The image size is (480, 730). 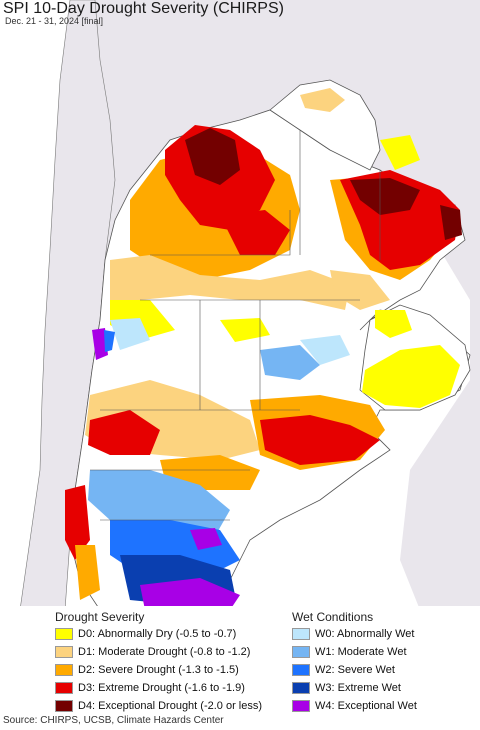 What do you see at coordinates (54, 21) in the screenshot?
I see `map-subtitle: Dec. 21 - 31, 2024 [final]` at bounding box center [54, 21].